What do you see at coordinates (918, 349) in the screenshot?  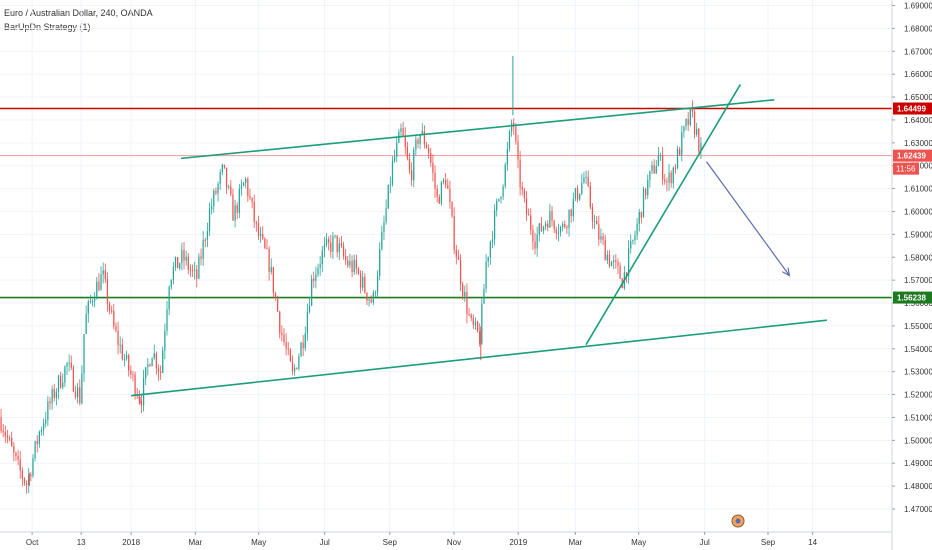 I see `y-tick-label: 1.54000` at bounding box center [918, 349].